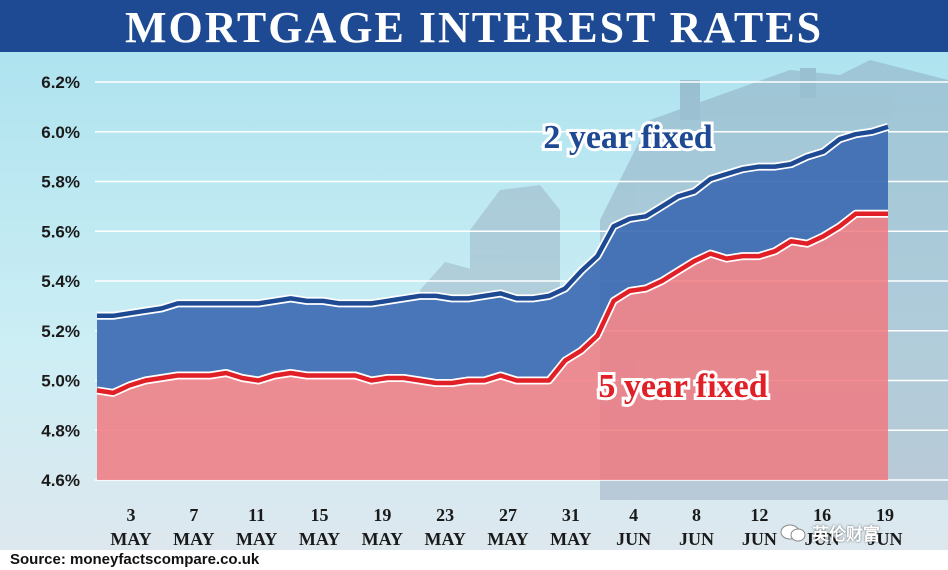  What do you see at coordinates (885, 527) in the screenshot?
I see `x-tick-label: 19 JUN` at bounding box center [885, 527].